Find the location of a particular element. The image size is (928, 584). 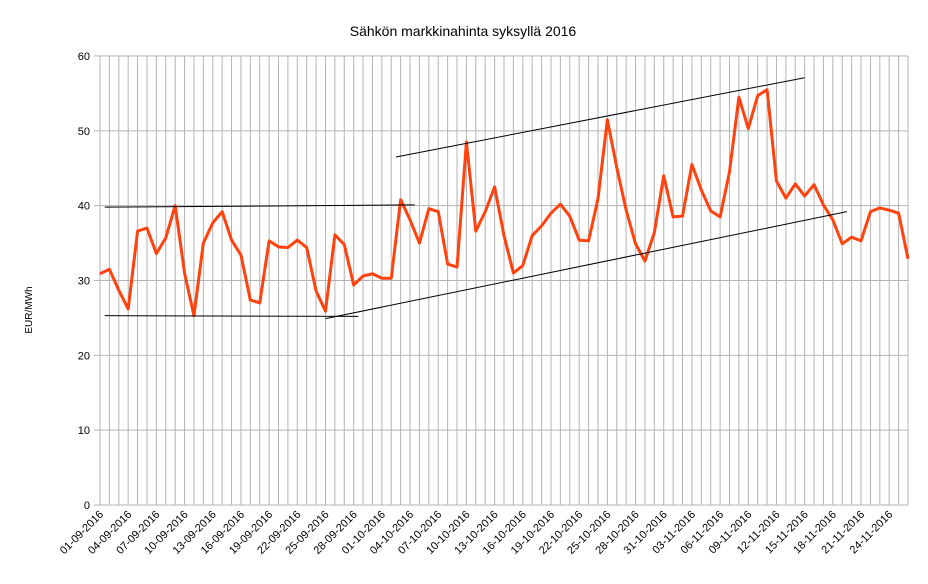

y-tick-label: 10 is located at coordinates (84, 431).